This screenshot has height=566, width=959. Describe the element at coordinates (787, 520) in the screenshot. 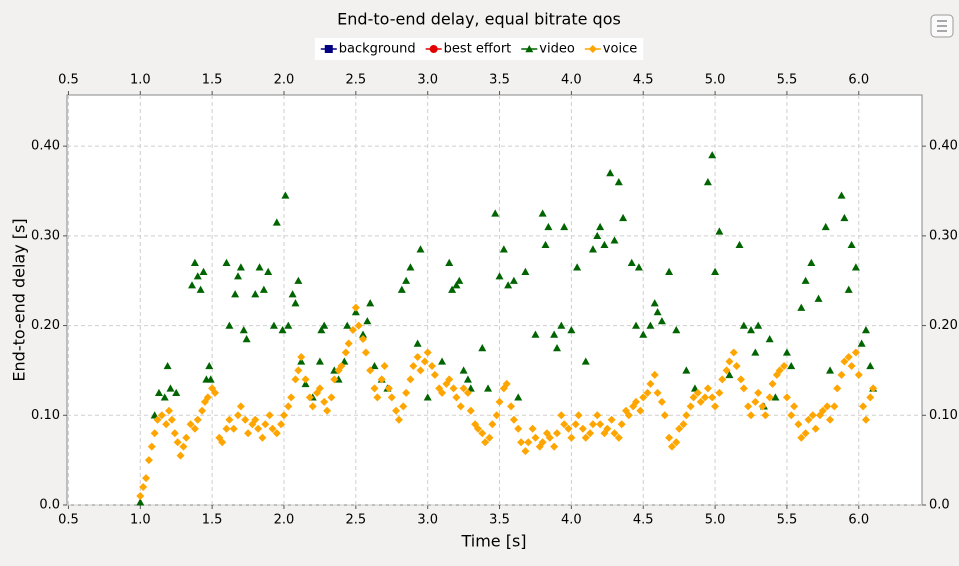

I see `x-tick-label: 5.5` at that location.